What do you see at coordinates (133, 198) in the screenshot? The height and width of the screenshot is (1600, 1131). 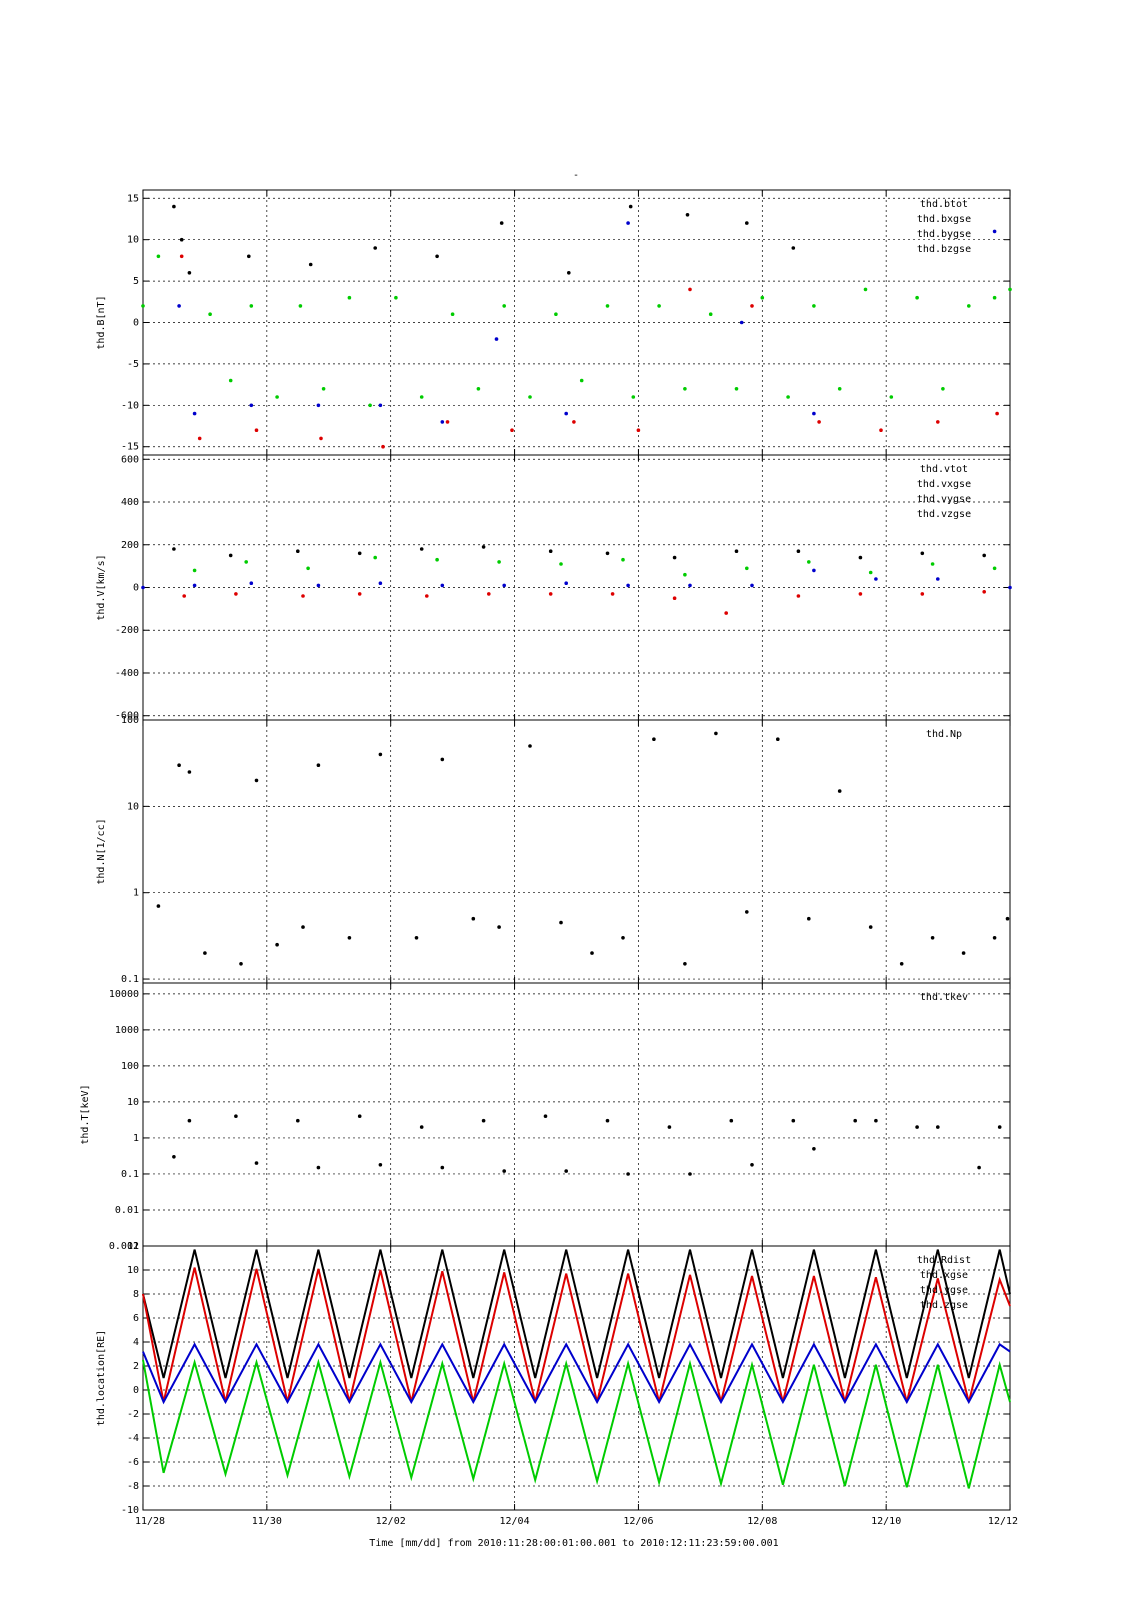 I see `y-tick-label: 15` at bounding box center [133, 198].